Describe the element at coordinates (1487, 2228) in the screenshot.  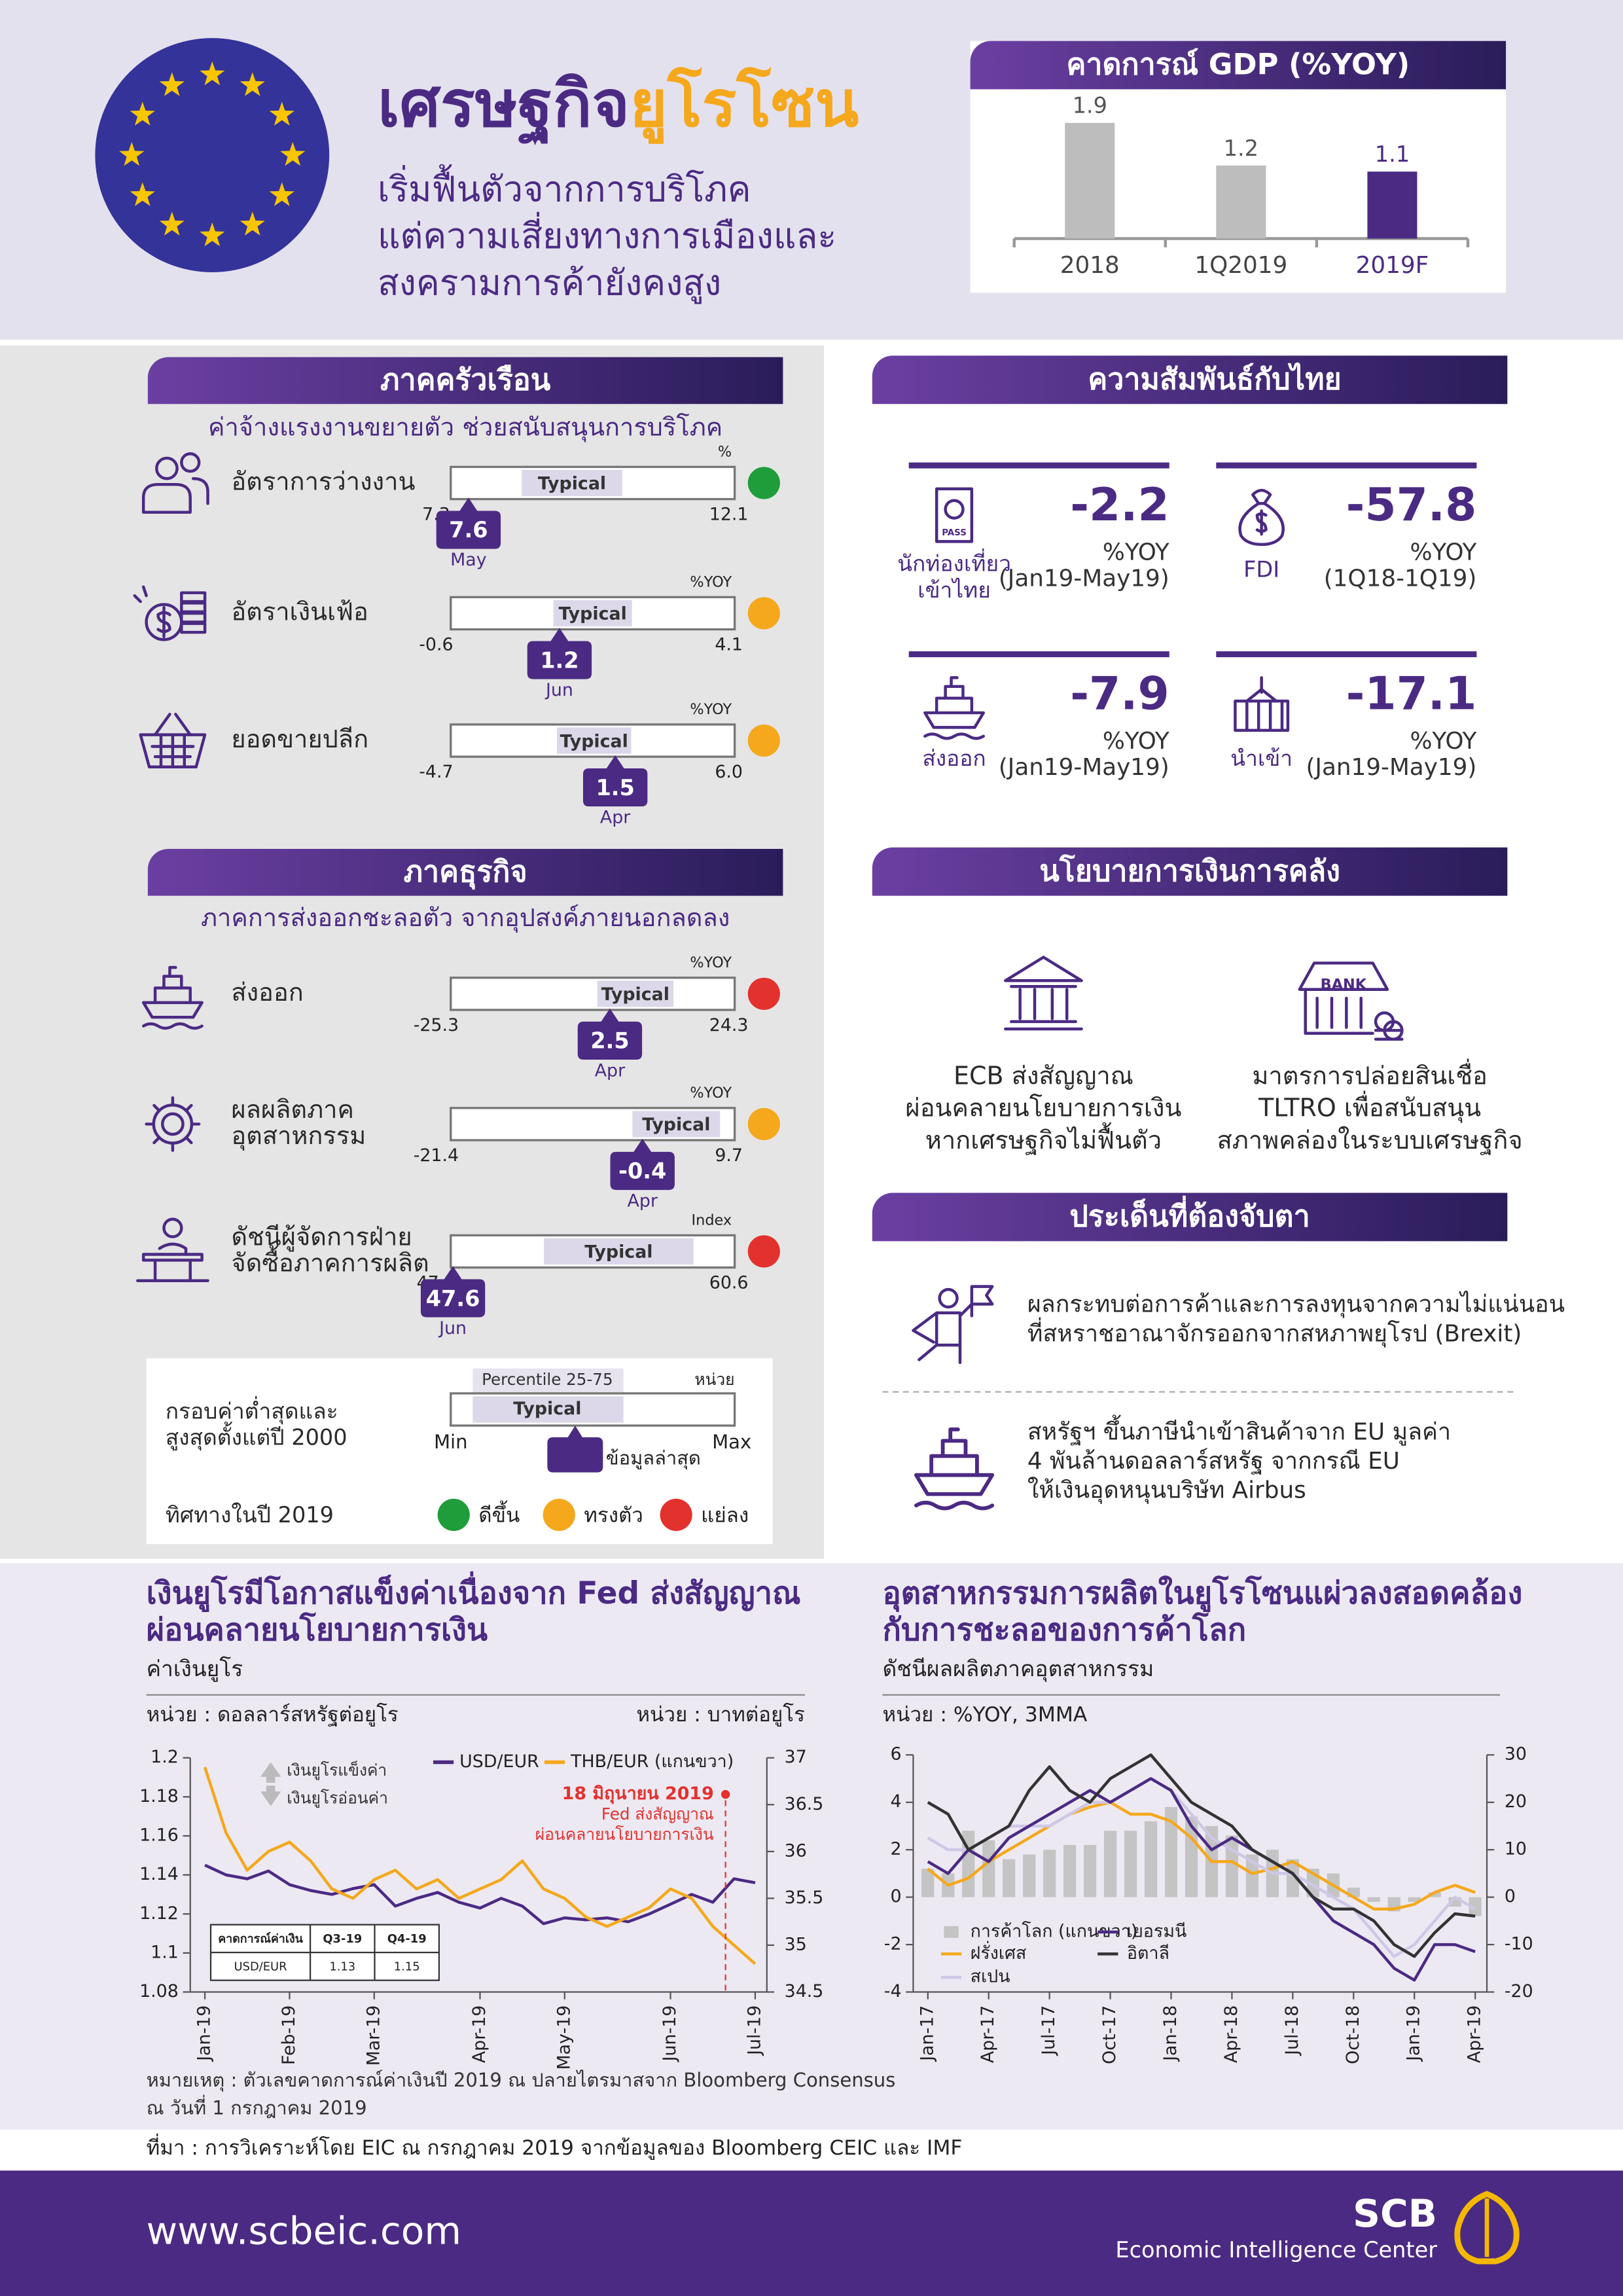
I see `scb-logo` at that location.